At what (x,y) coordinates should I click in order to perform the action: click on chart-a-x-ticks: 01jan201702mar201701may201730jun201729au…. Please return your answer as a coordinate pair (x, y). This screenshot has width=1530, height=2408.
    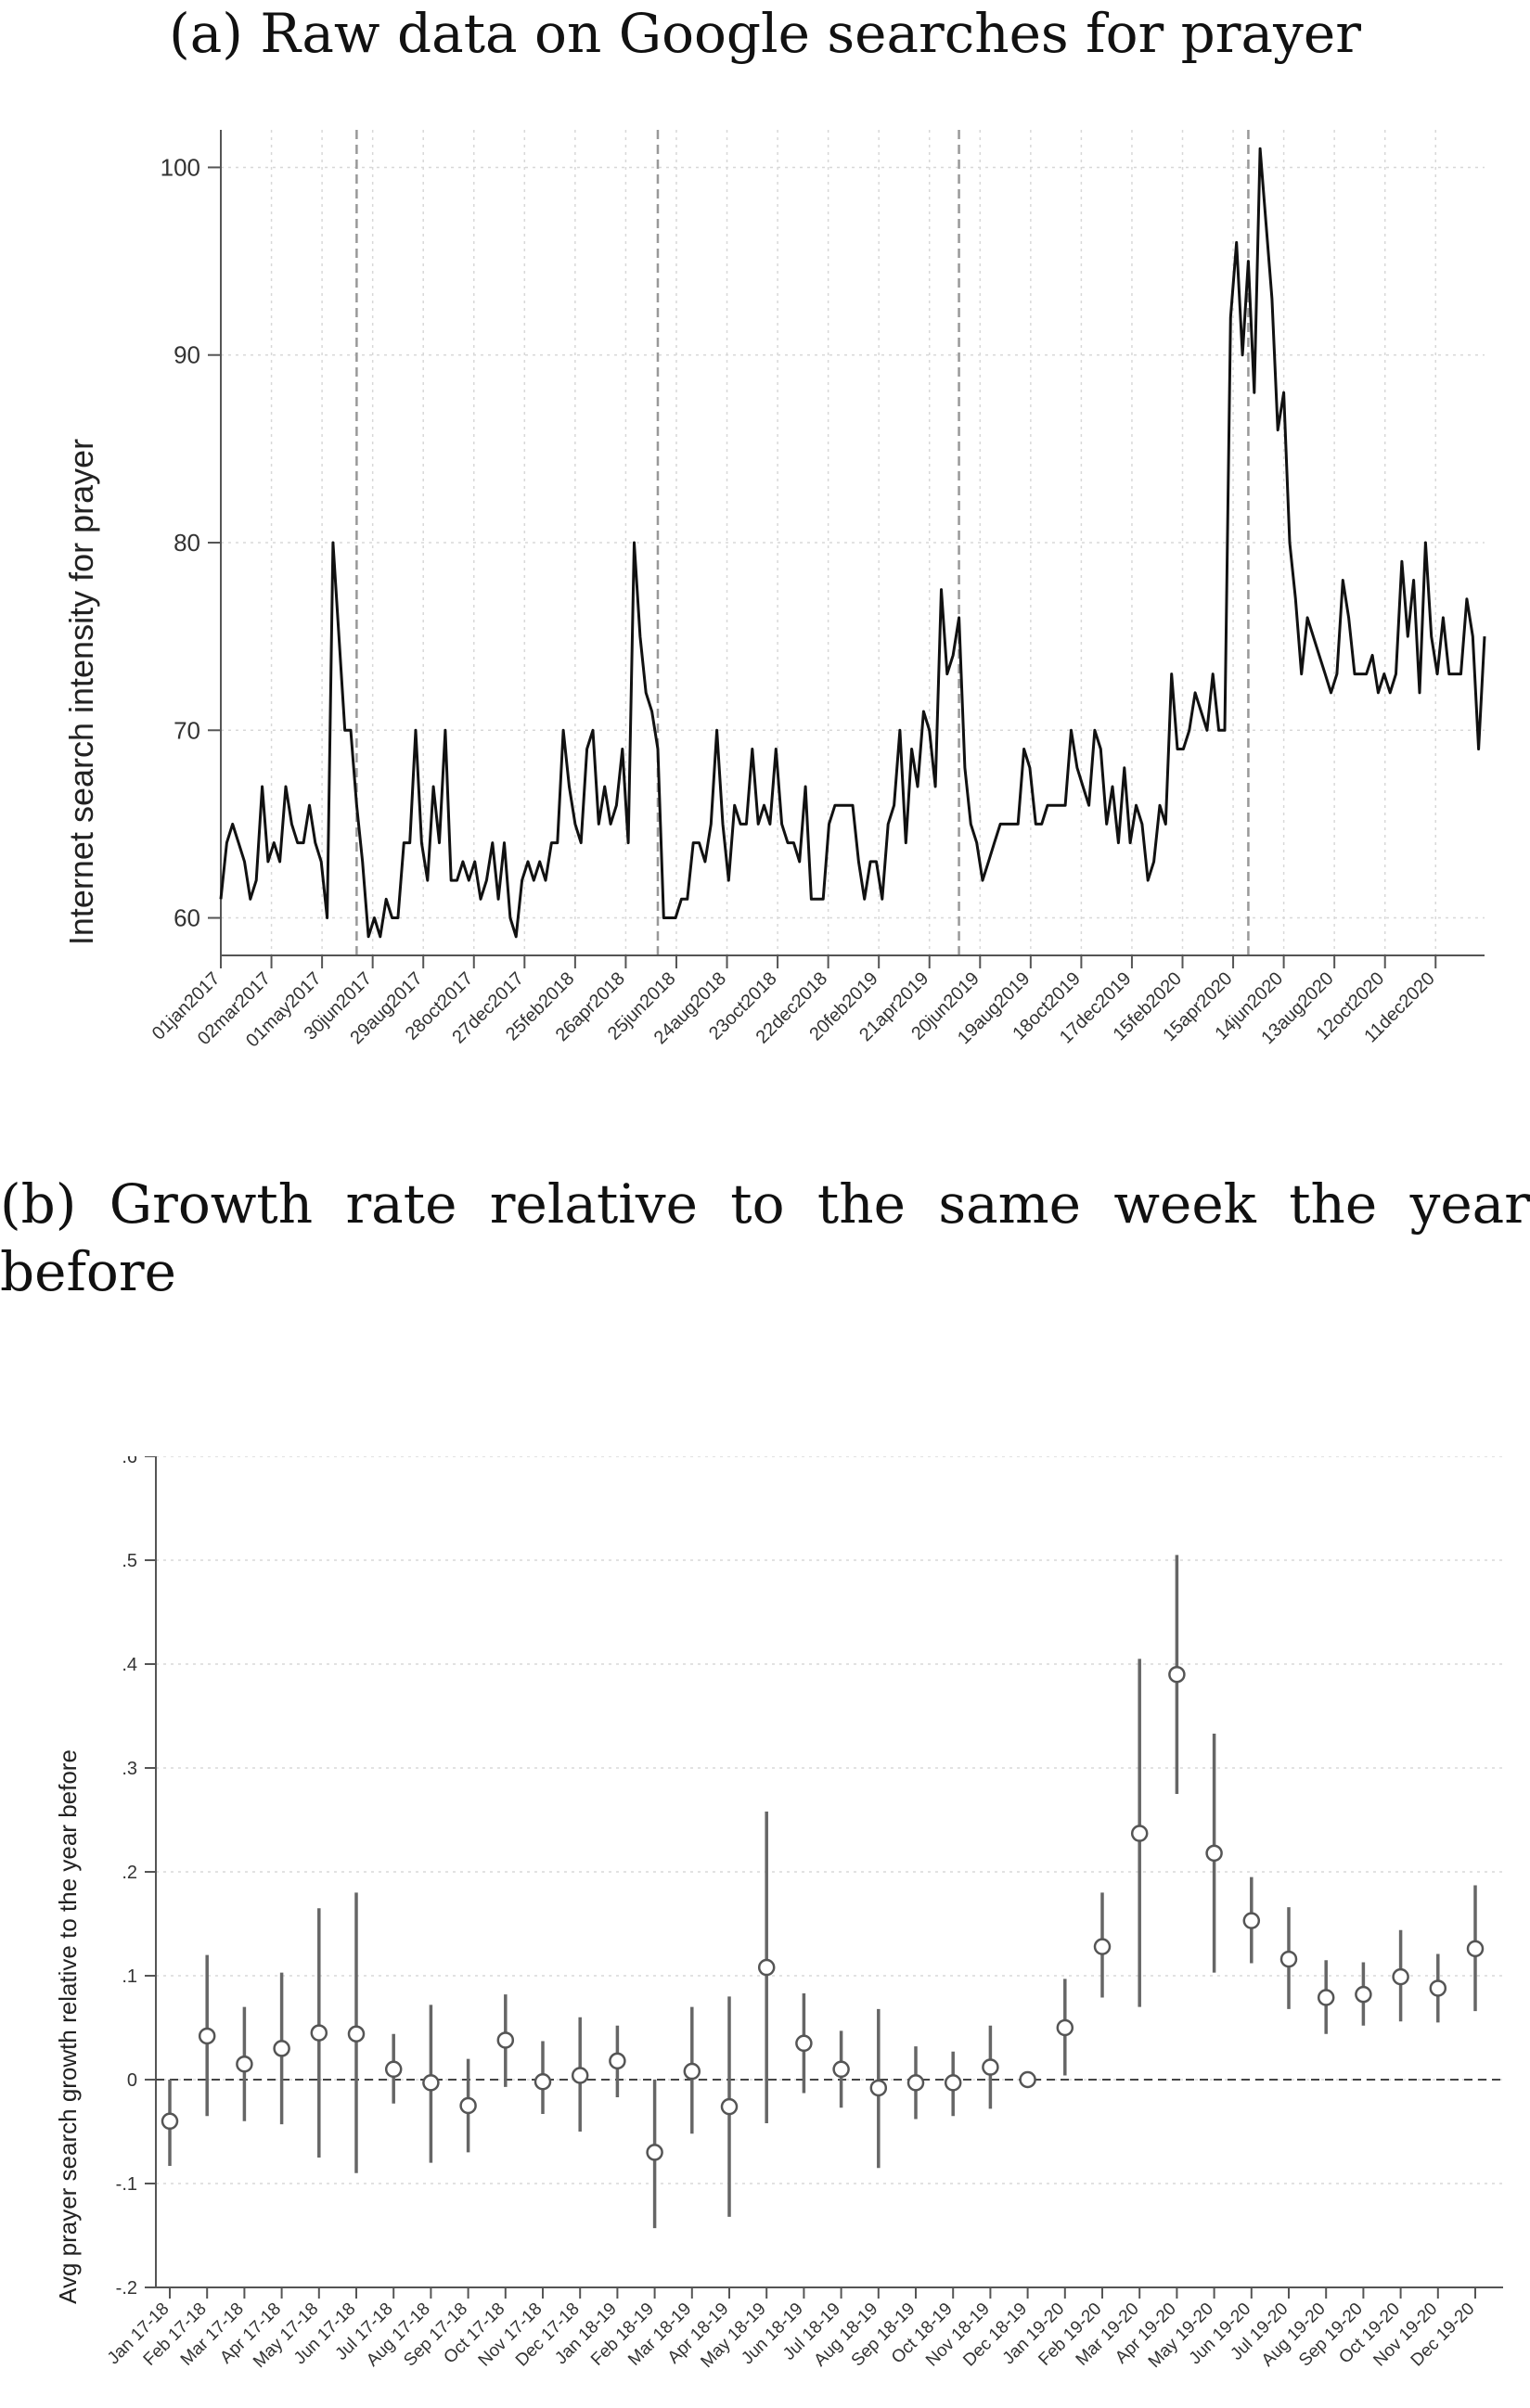
    Looking at the image, I should click on (793, 1003).